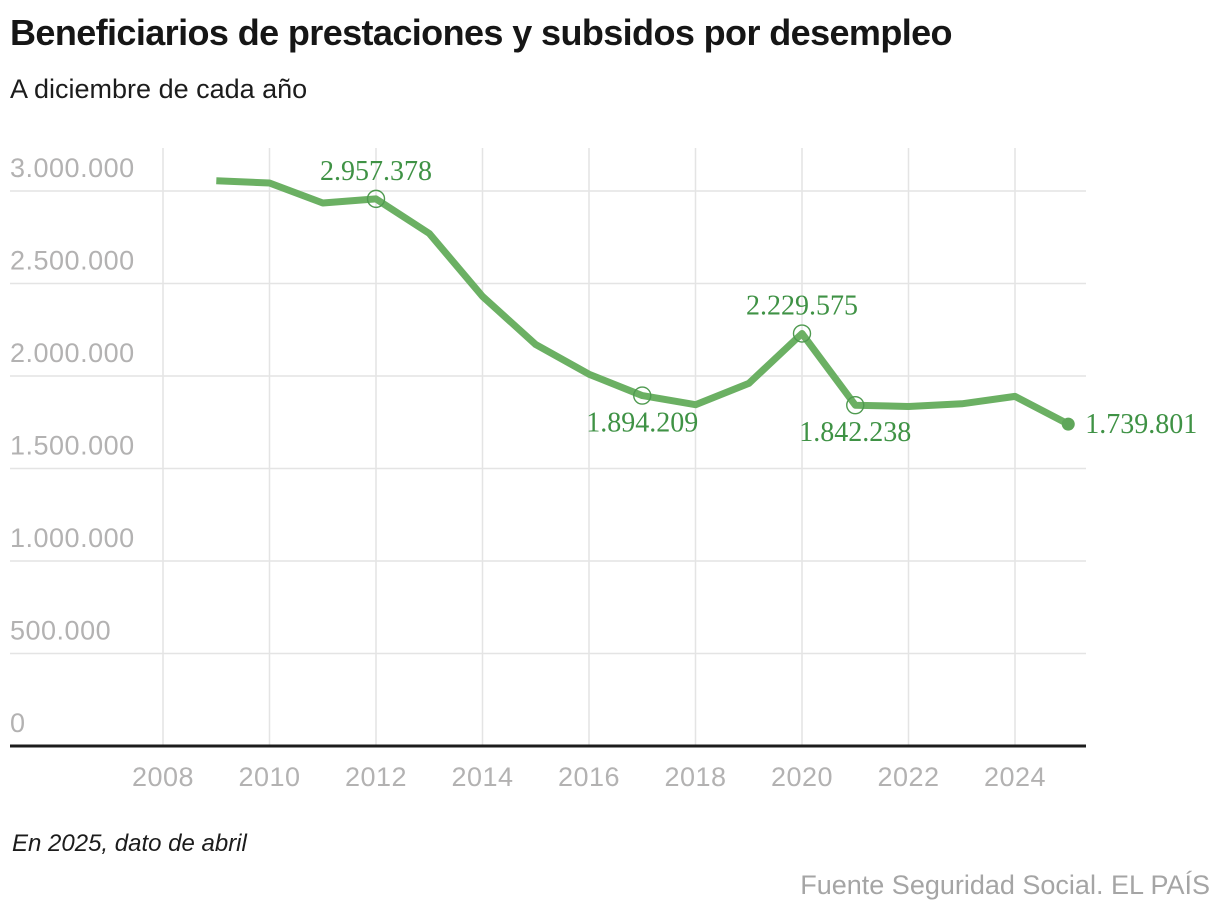 The height and width of the screenshot is (914, 1220). What do you see at coordinates (802, 777) in the screenshot?
I see `x-tick-label-2020: 2020` at bounding box center [802, 777].